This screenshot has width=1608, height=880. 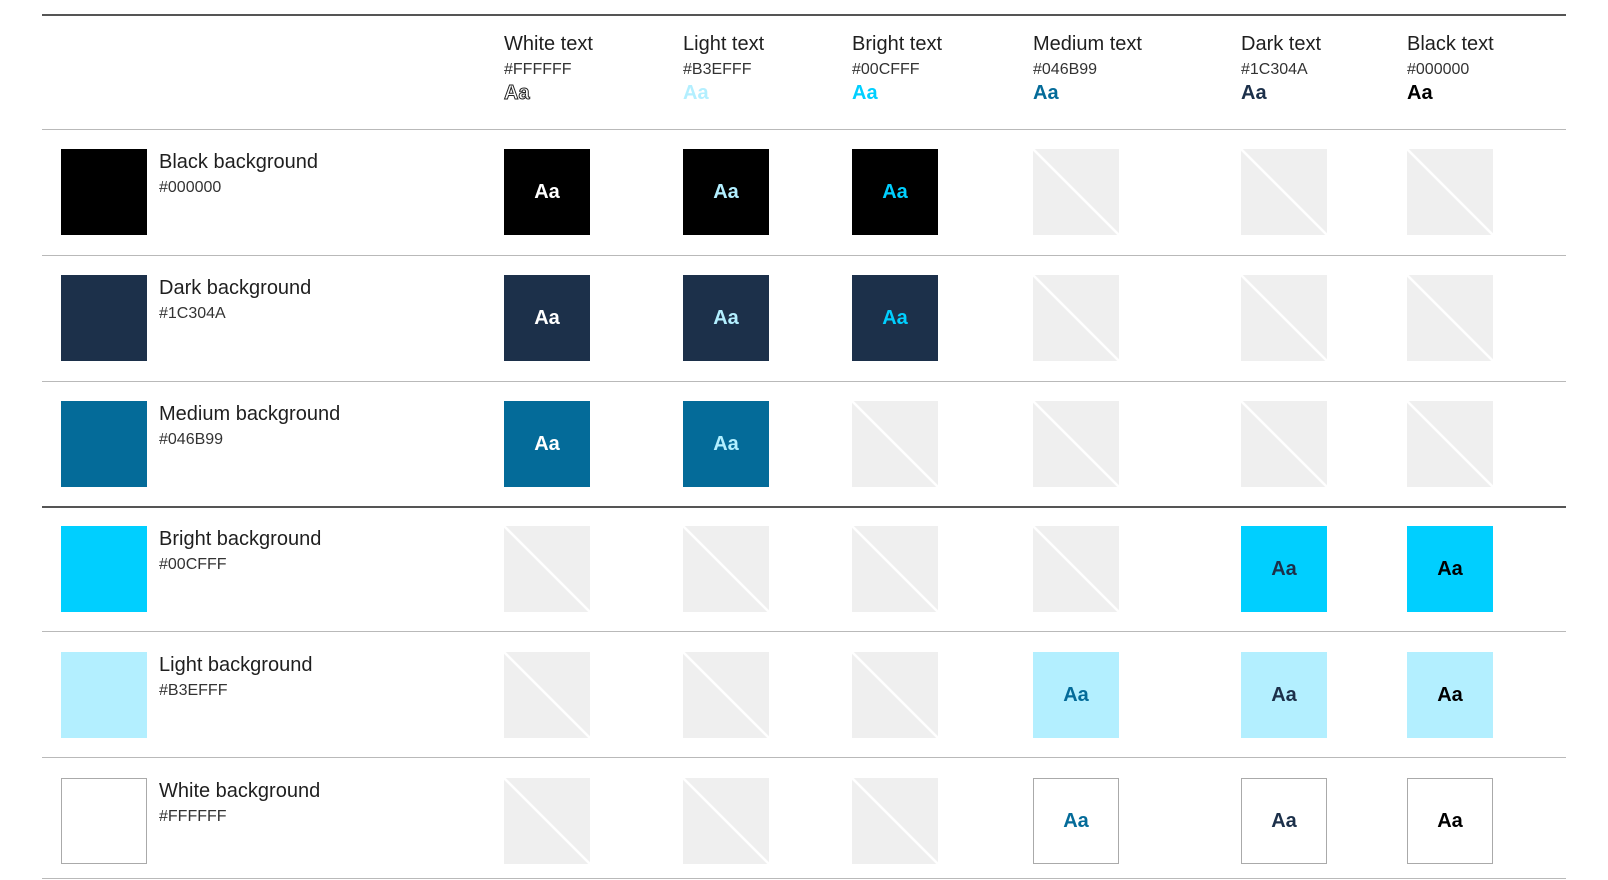 I want to click on row-hex: #000000, so click(x=190, y=187).